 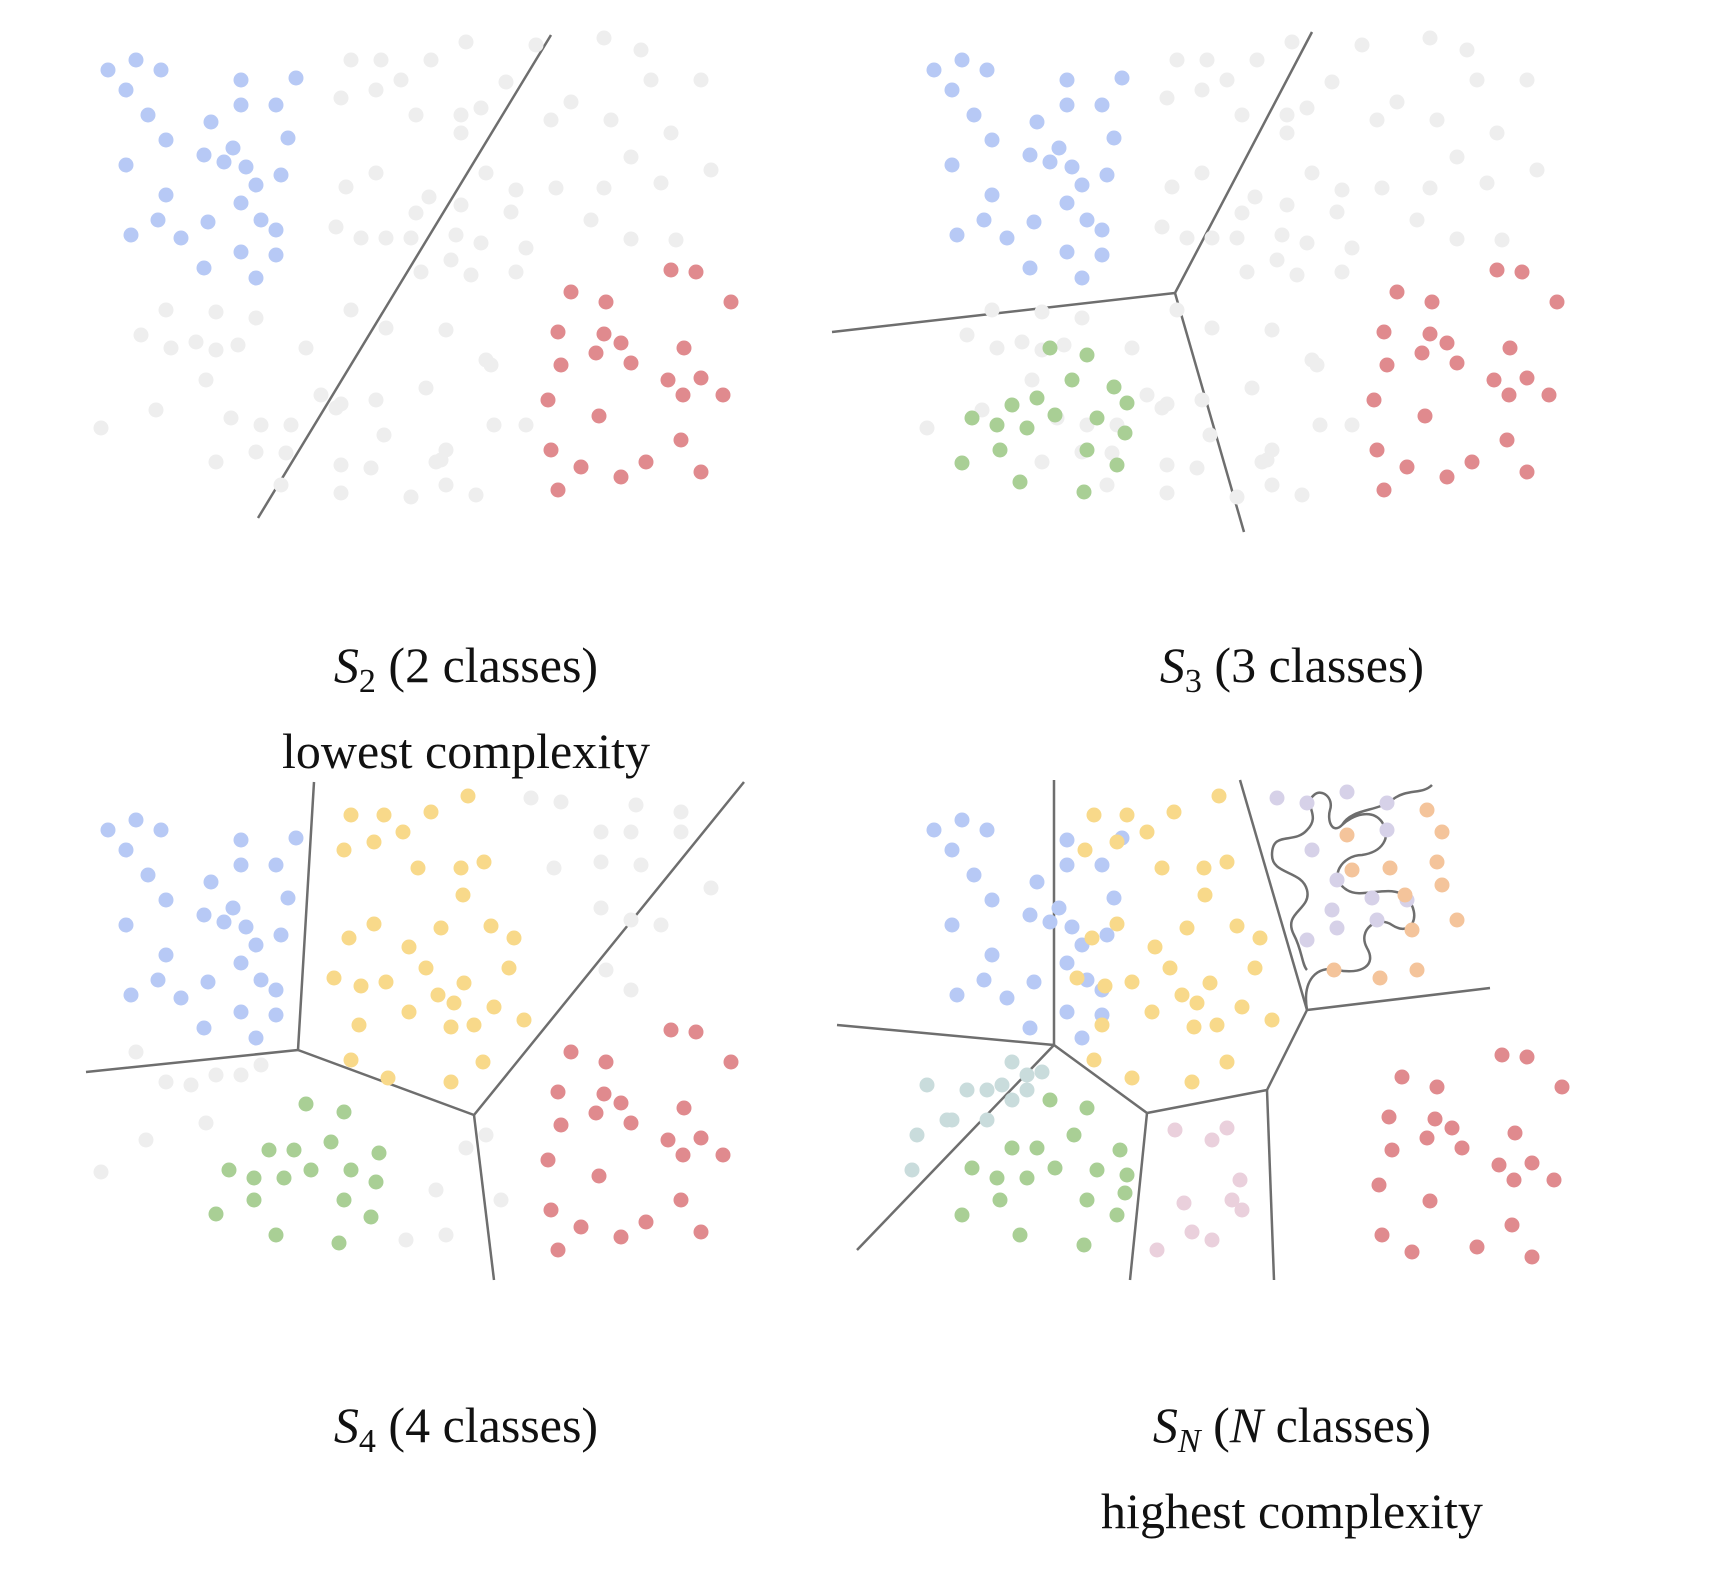 I want to click on caption-title: S4 (4 classes), so click(x=466, y=1443).